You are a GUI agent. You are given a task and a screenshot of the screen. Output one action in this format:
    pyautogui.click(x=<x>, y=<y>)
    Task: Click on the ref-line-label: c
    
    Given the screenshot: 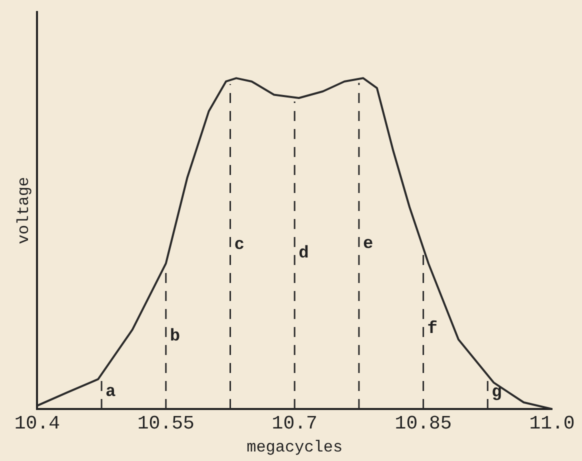 What is the action you would take?
    pyautogui.click(x=239, y=245)
    